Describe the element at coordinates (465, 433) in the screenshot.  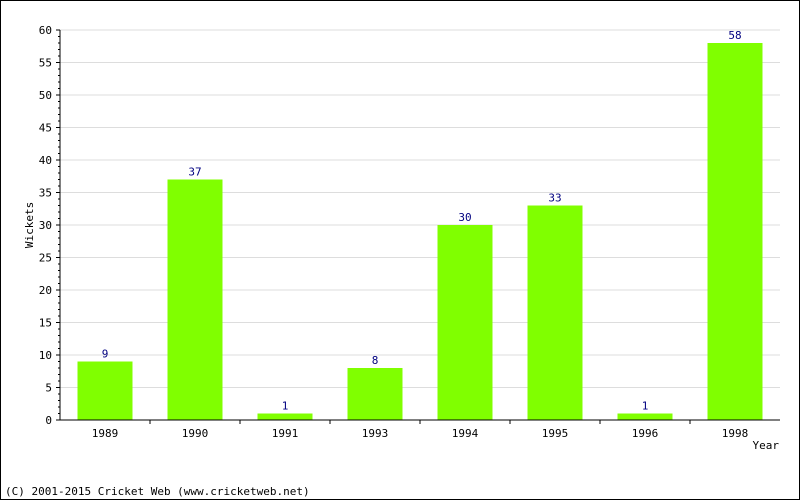
I see `x-tick-label: 1994` at that location.